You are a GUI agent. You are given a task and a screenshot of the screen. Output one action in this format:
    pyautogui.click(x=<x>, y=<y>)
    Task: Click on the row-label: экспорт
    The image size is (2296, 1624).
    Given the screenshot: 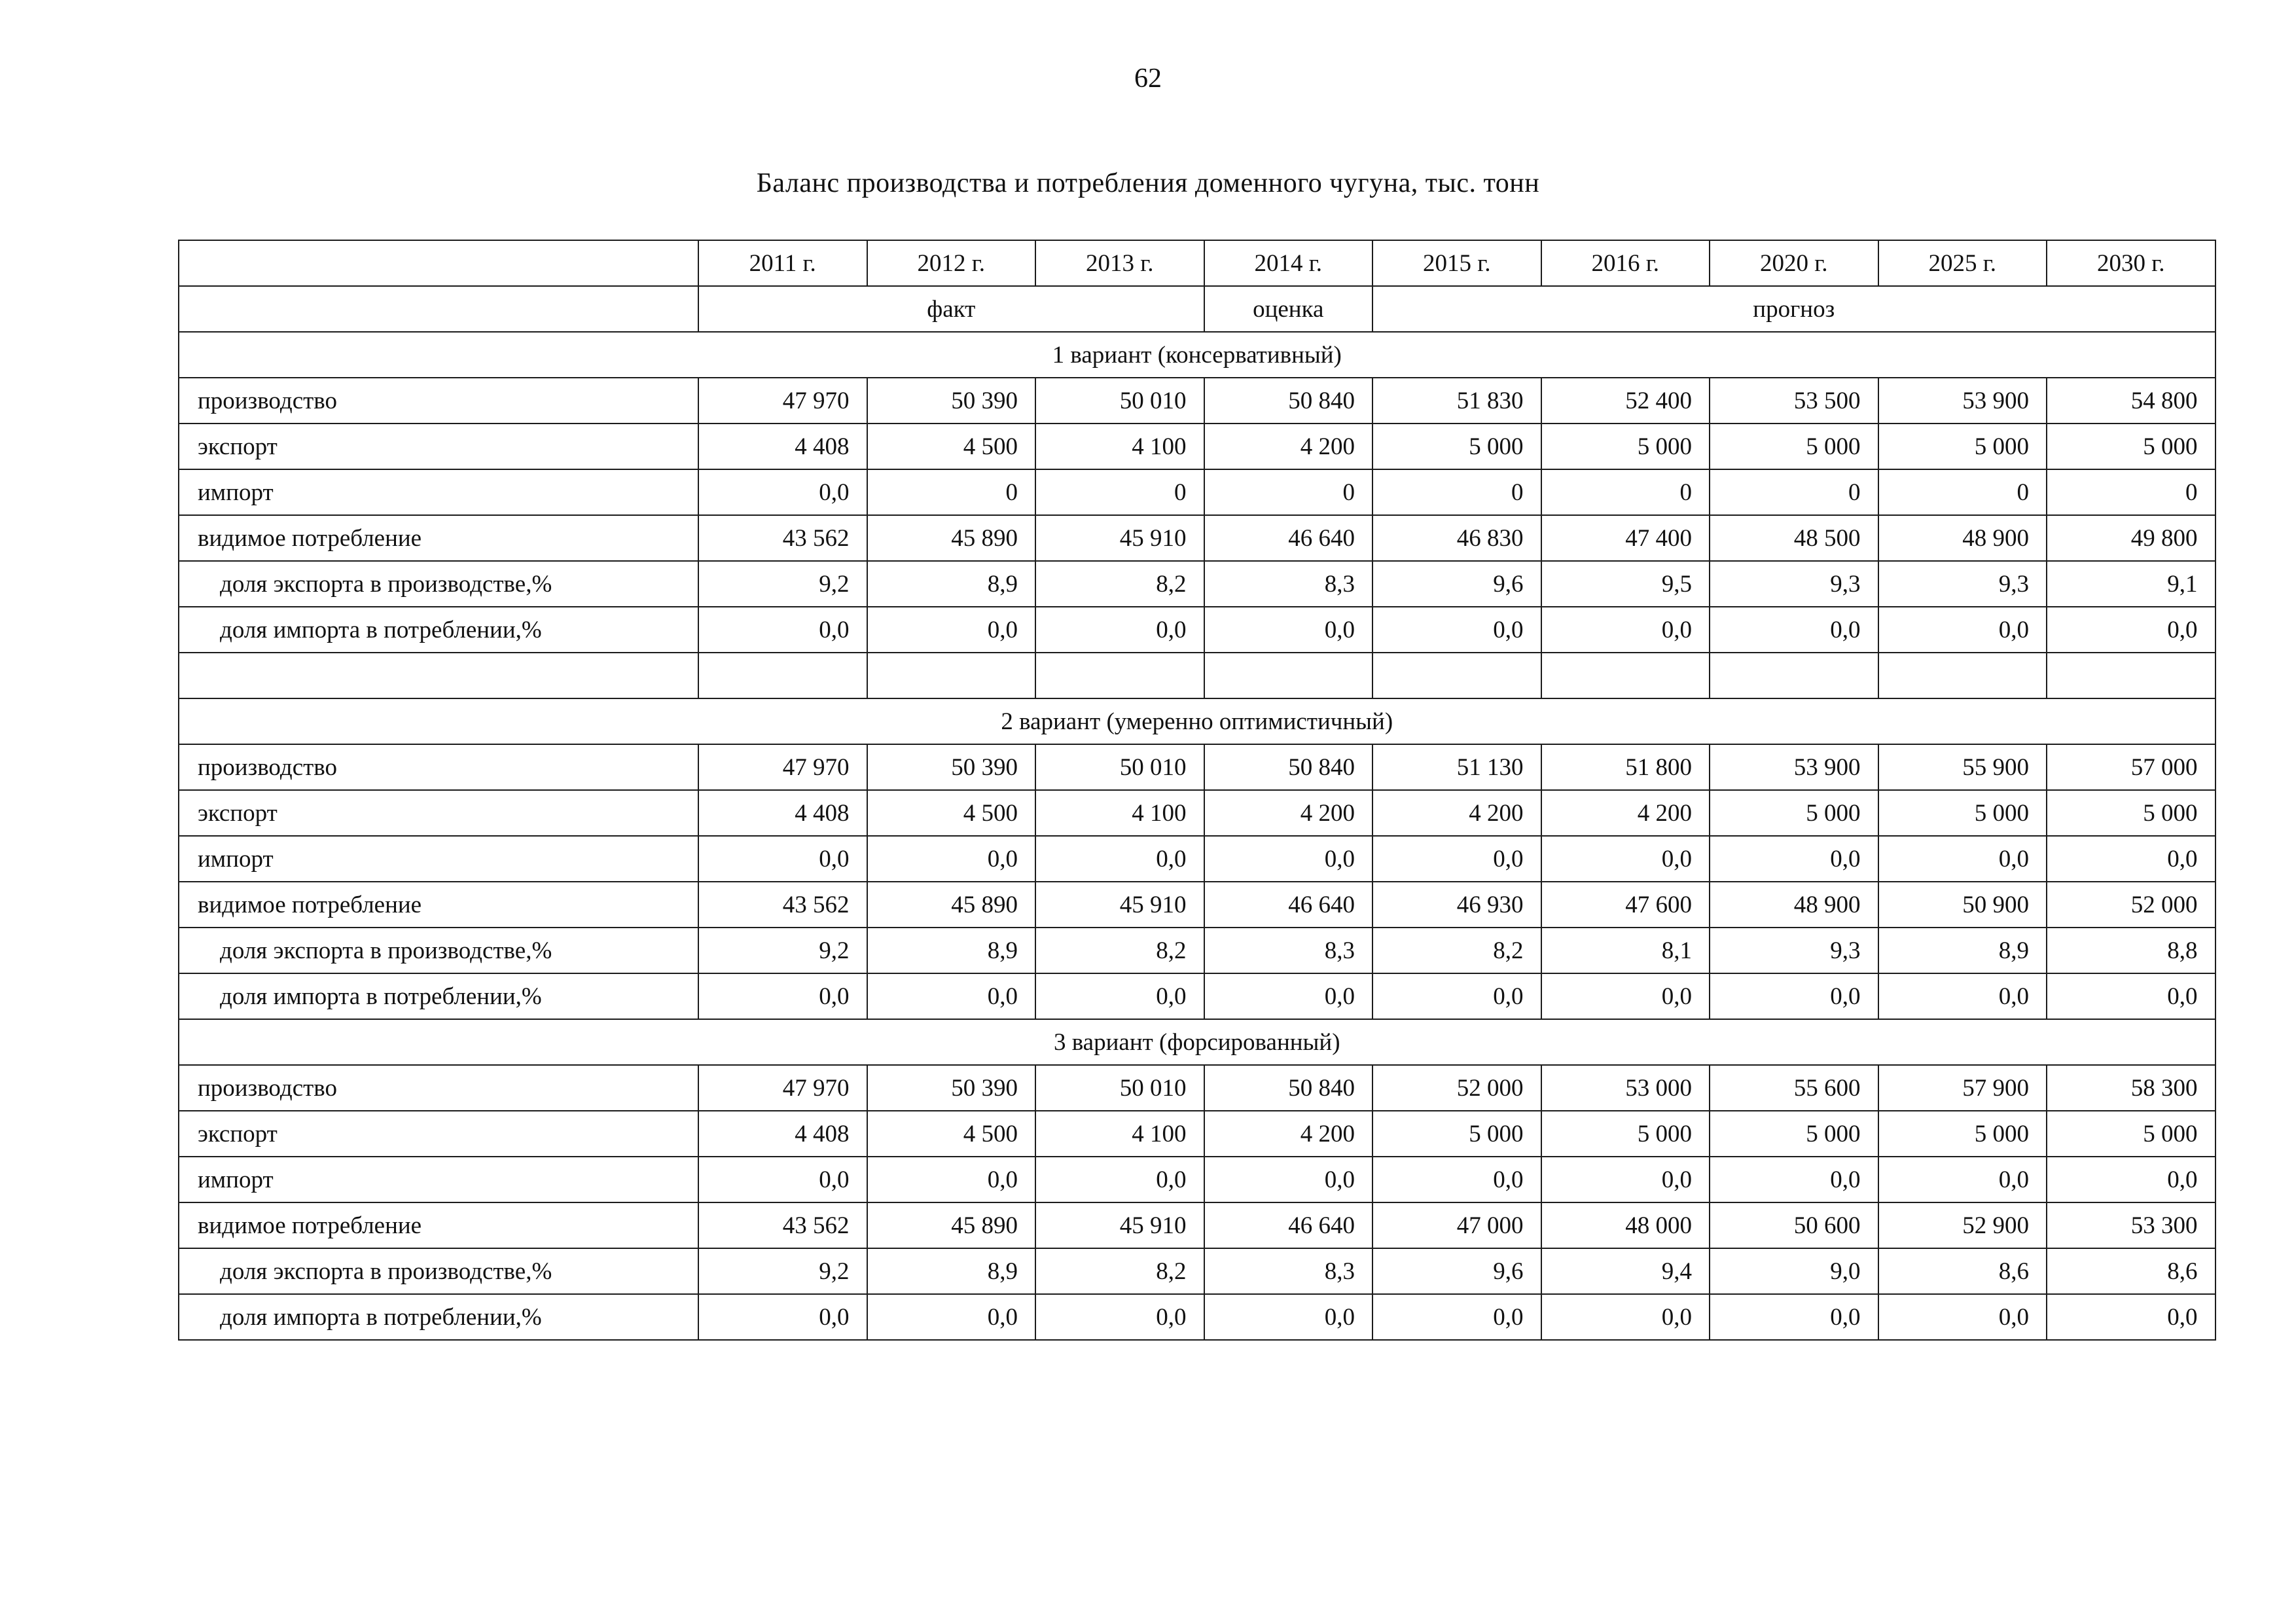 What is the action you would take?
    pyautogui.click(x=438, y=813)
    